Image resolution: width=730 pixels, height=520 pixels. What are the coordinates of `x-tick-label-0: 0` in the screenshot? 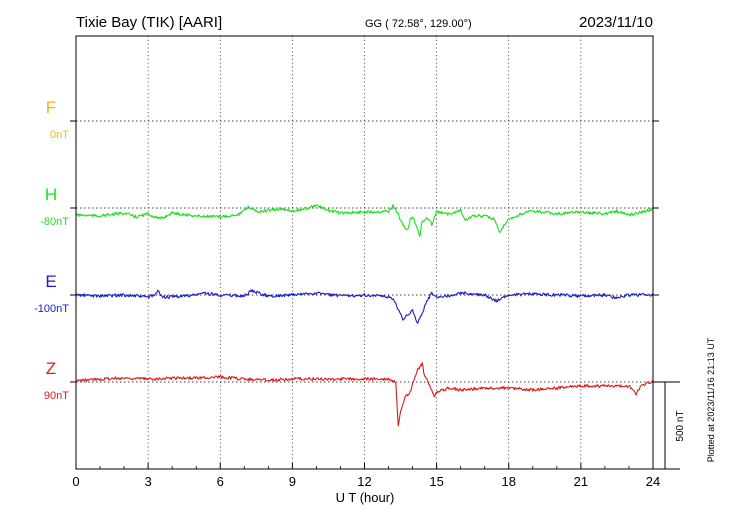 It's located at (75, 481).